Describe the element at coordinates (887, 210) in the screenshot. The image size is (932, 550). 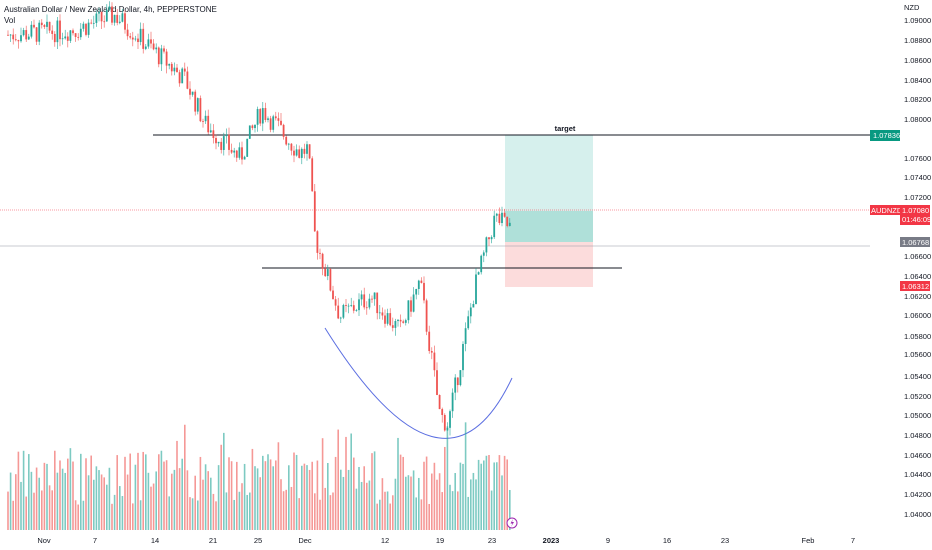
I see `svg-text: AUDNZD` at that location.